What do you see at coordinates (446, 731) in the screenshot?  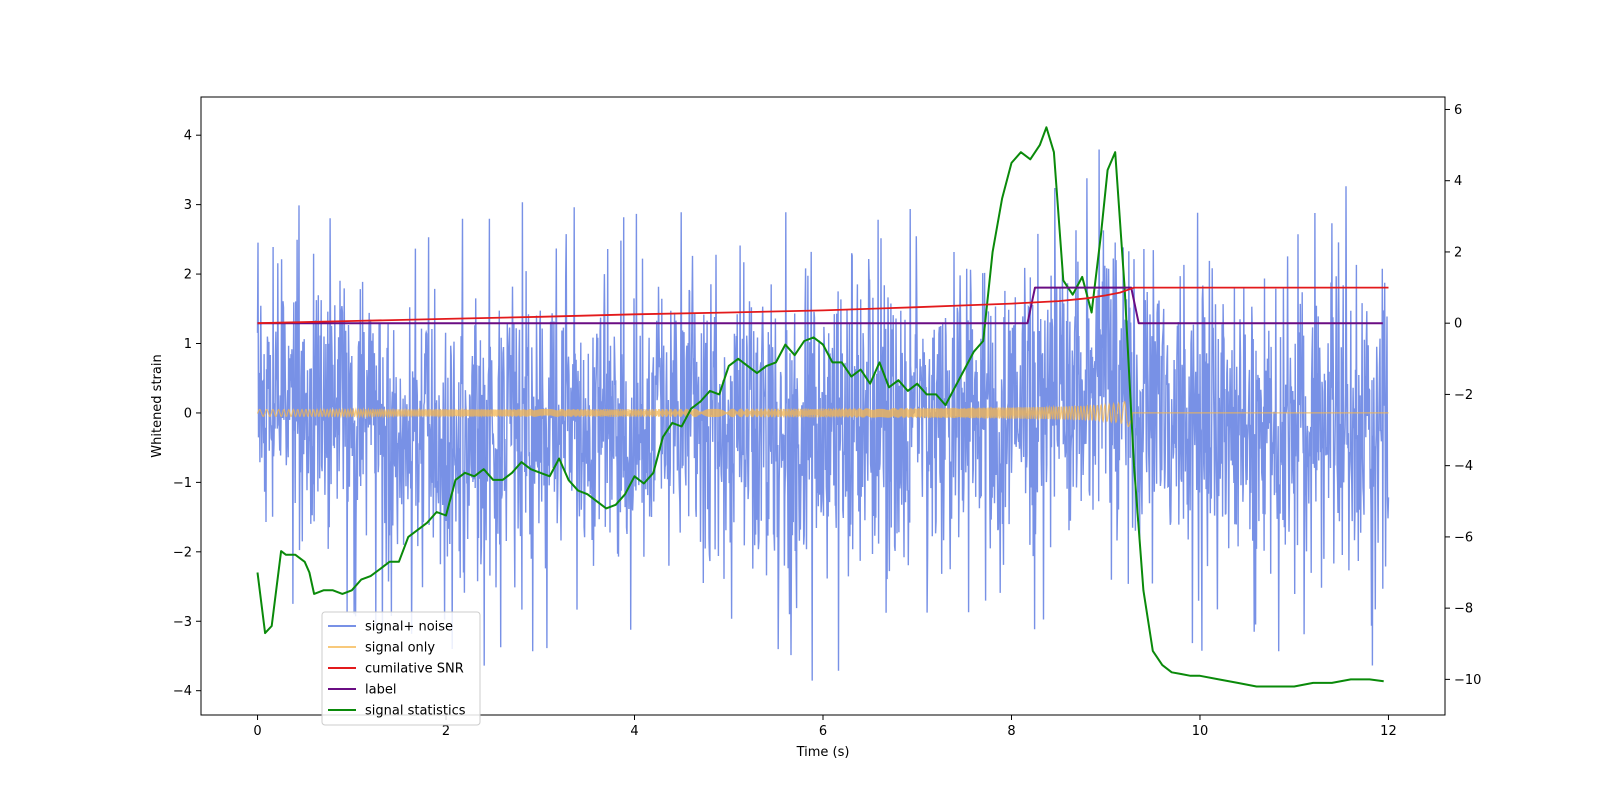 I see `x-tick-label: 2` at bounding box center [446, 731].